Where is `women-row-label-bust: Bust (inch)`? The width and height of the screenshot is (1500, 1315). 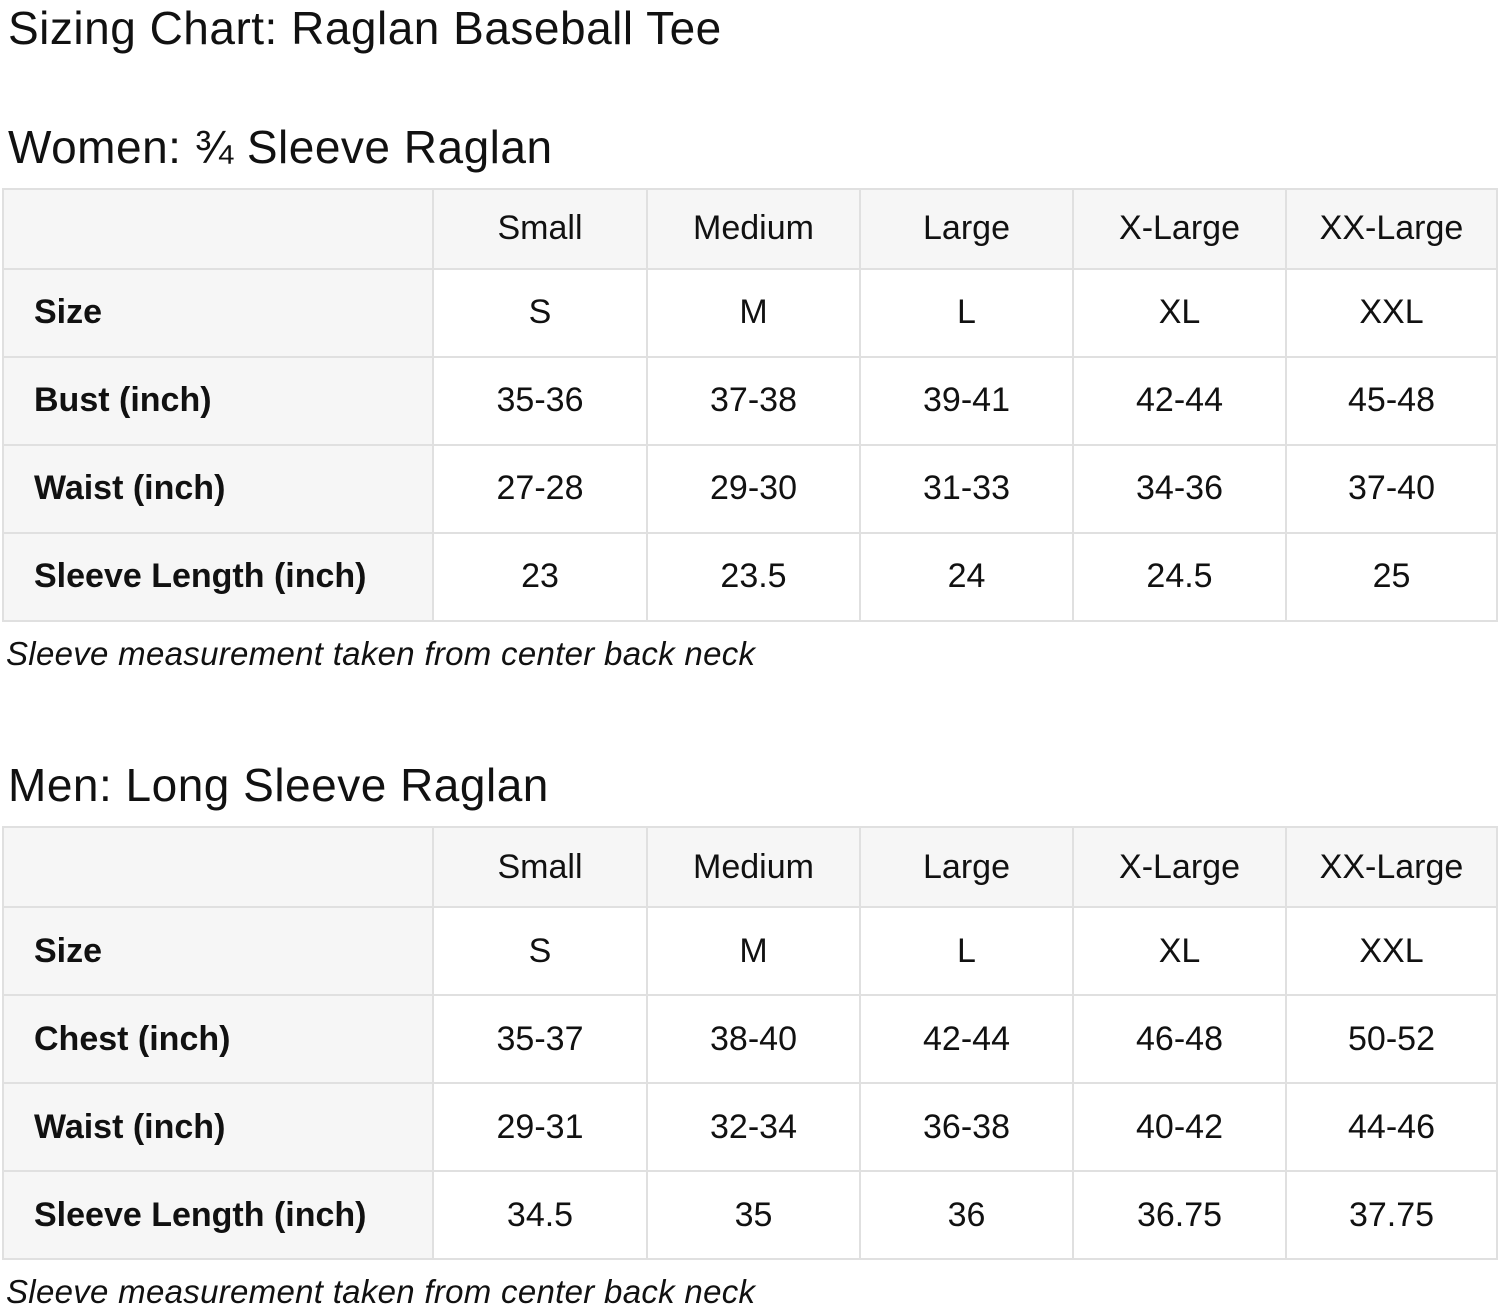
women-row-label-bust: Bust (inch) is located at coordinates (218, 400).